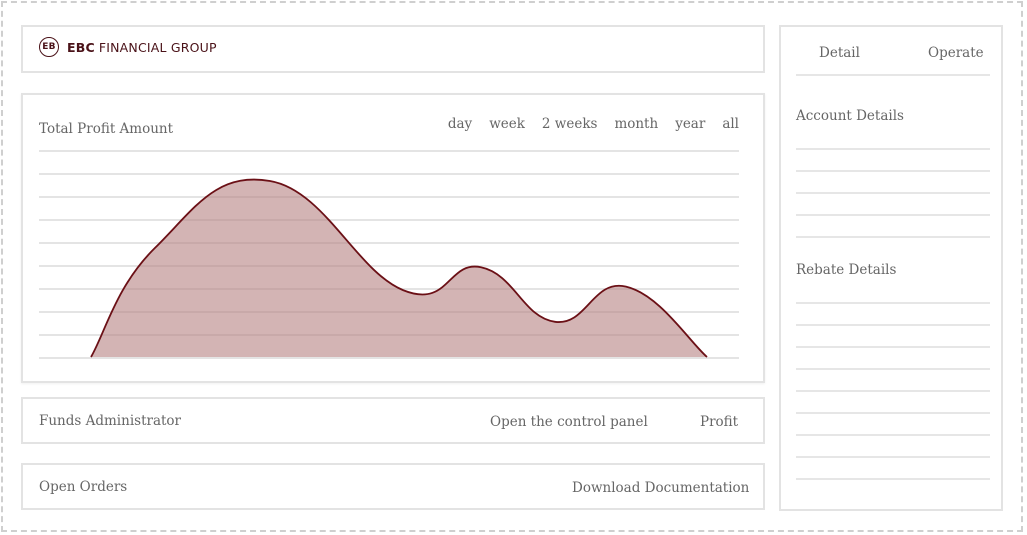  I want to click on period-tabs: day week 2 weeks month year all, so click(593, 124).